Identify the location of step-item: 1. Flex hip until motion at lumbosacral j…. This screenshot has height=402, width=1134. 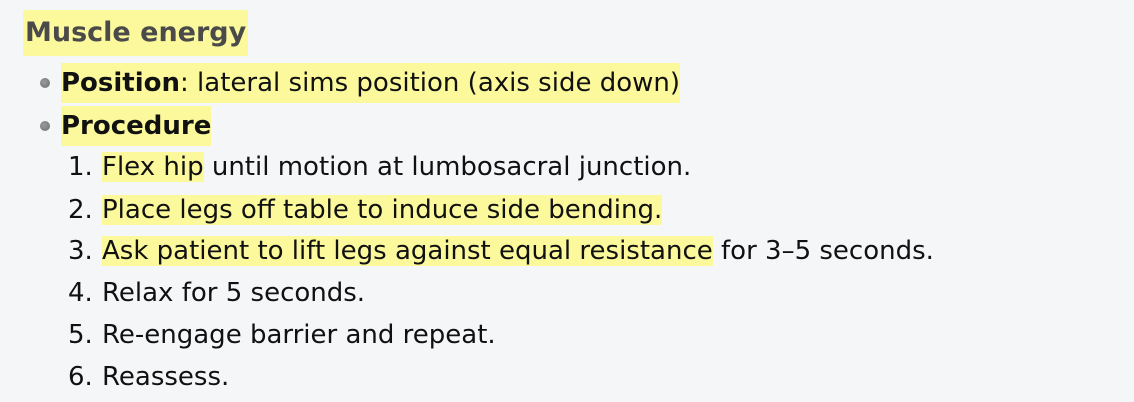
(379, 167).